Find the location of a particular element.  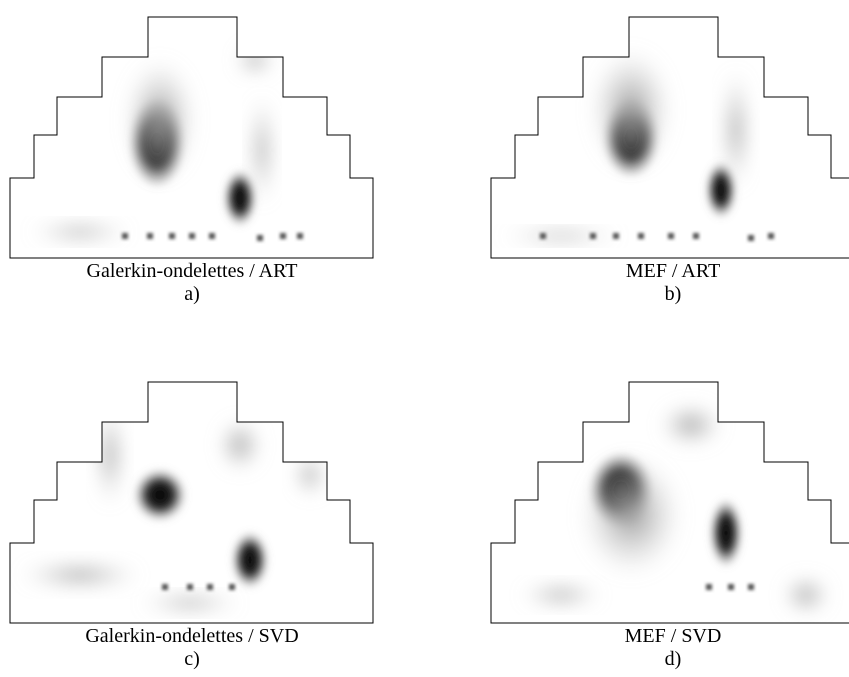

panel-label: d) is located at coordinates (673, 659).